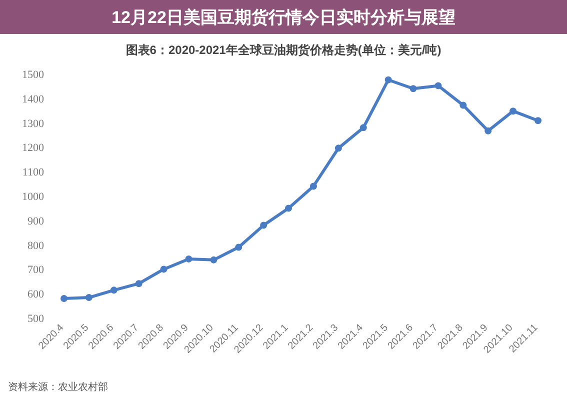 This screenshot has height=400, width=567. What do you see at coordinates (33, 197) in the screenshot?
I see `y-tick-label: 1000` at bounding box center [33, 197].